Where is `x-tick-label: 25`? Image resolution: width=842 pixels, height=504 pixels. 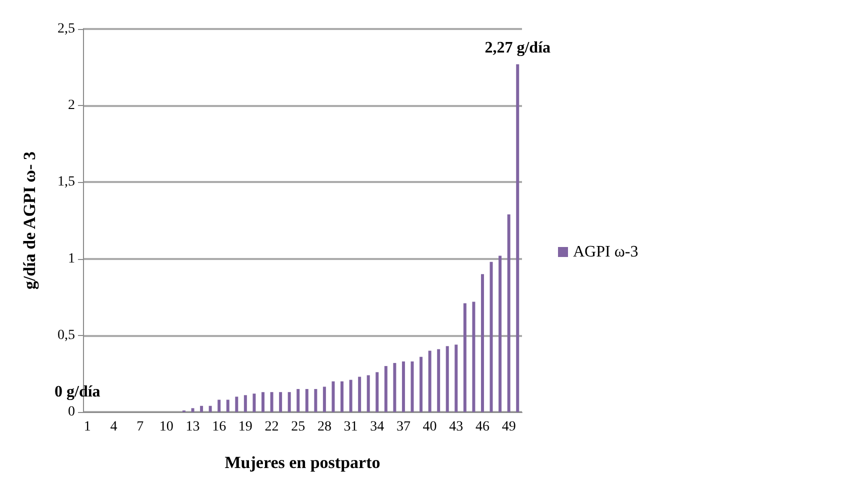 x-tick-label: 25 is located at coordinates (298, 427).